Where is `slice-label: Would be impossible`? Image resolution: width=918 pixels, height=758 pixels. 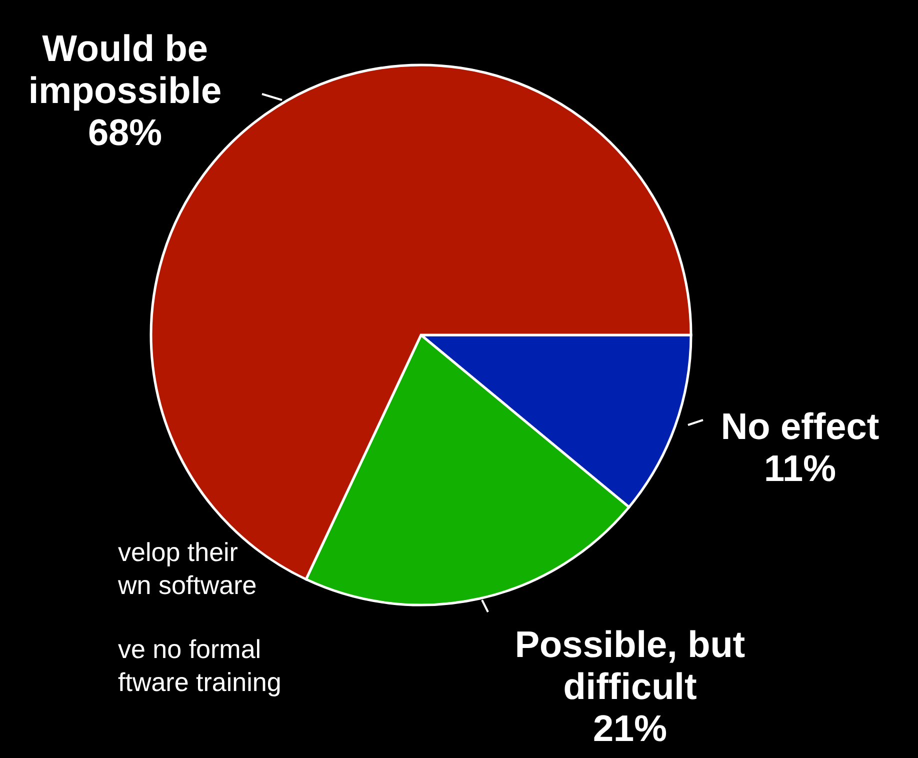
slice-label: Would be impossible is located at coordinates (125, 69).